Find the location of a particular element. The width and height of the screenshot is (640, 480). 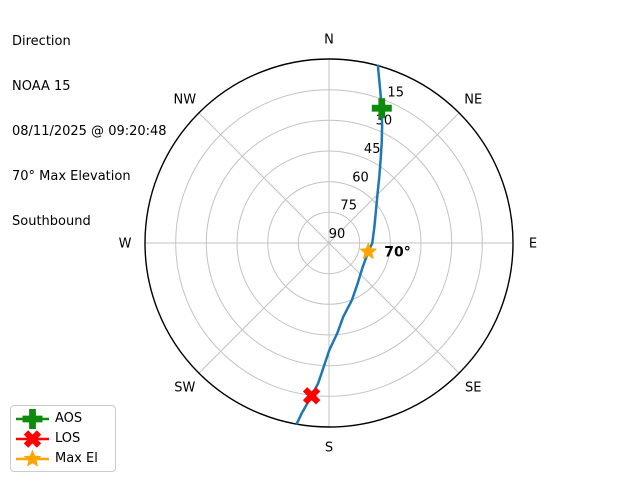

legend-label-los: LOS is located at coordinates (68, 438).